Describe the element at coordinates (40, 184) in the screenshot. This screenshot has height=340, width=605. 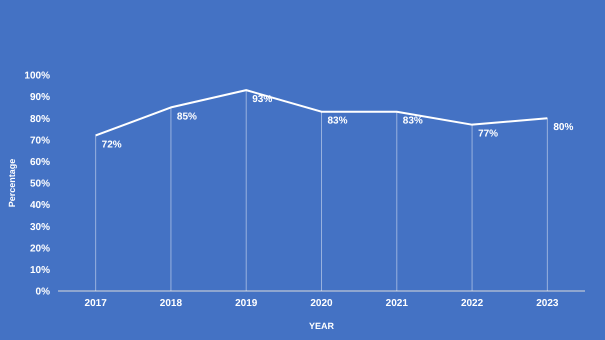
I see `y-tick-label: 50%` at that location.